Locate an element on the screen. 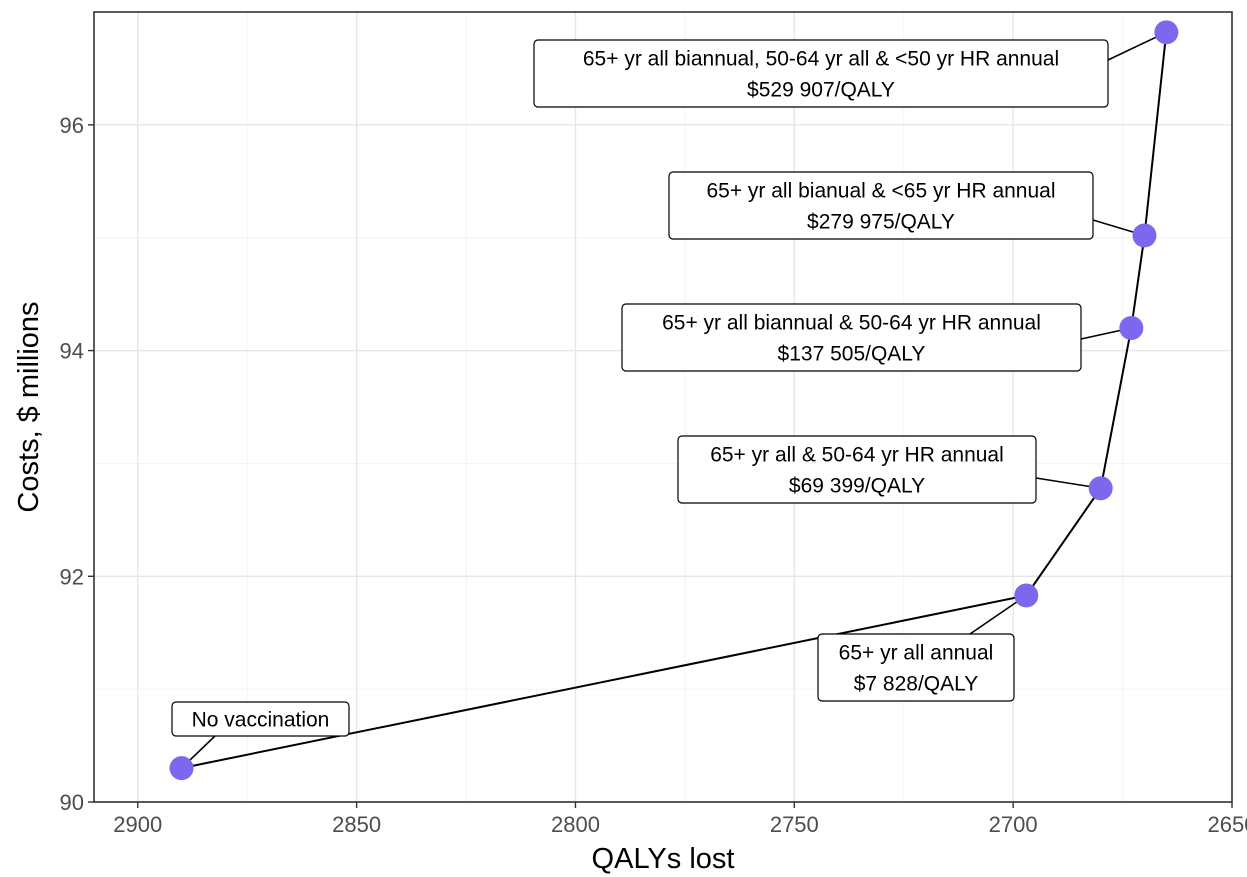 The image size is (1247, 877). data-label: No vaccination is located at coordinates (261, 720).